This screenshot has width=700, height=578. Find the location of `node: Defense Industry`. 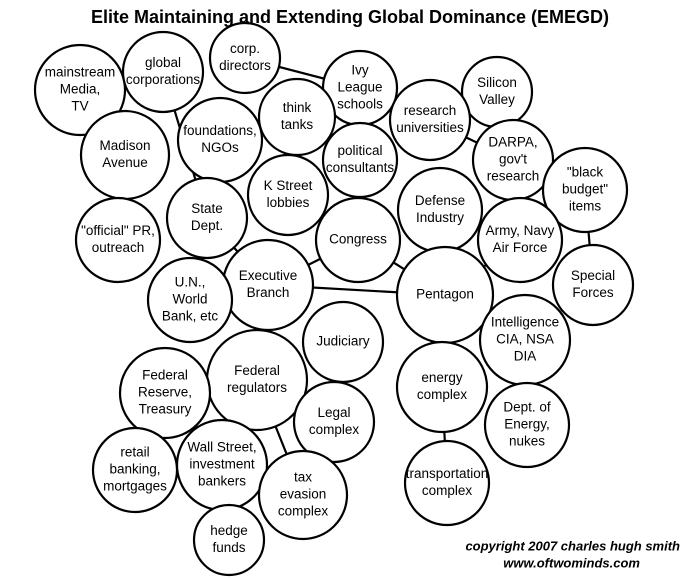

node: Defense Industry is located at coordinates (440, 210).